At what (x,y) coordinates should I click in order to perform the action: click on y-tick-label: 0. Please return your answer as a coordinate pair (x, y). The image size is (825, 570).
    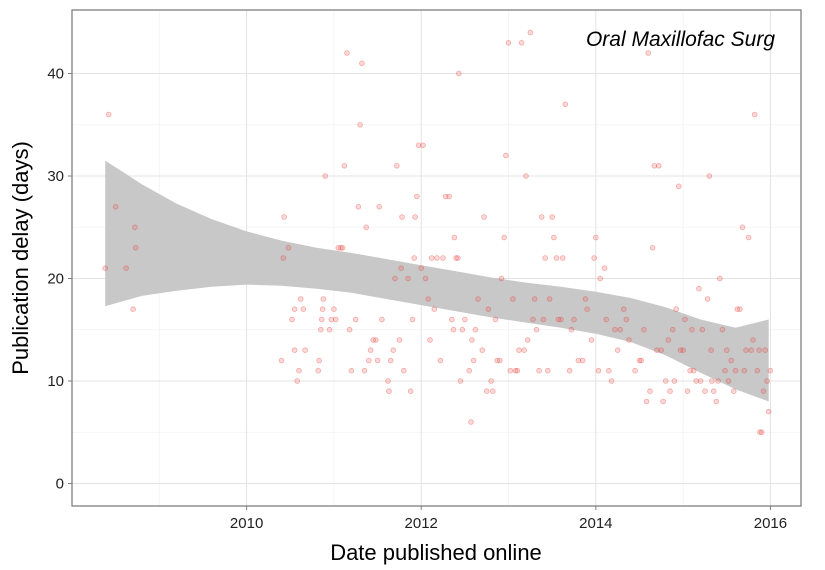
    Looking at the image, I should click on (60, 483).